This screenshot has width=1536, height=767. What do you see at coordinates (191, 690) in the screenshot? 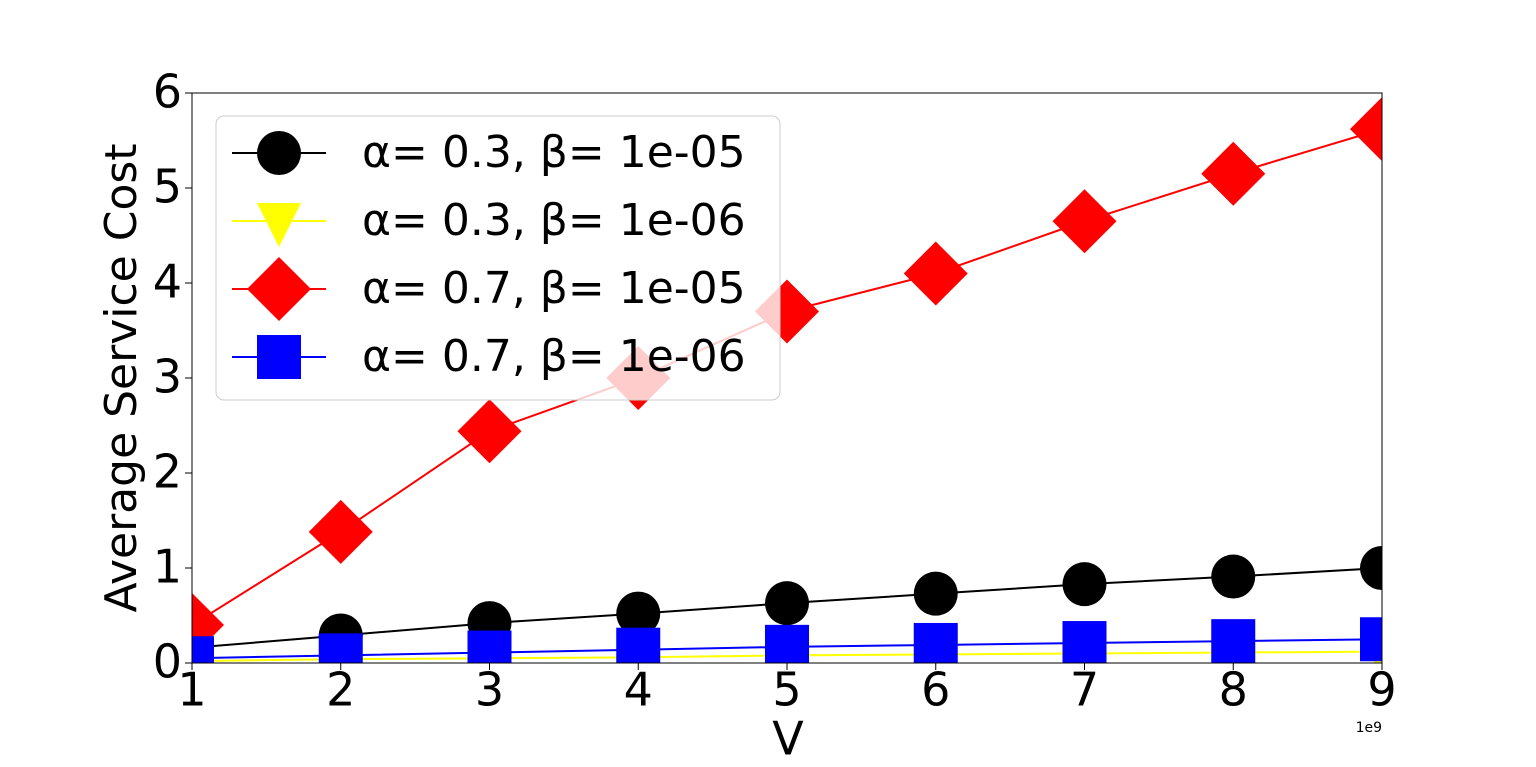
I see `x-tick-label: 1` at bounding box center [191, 690].